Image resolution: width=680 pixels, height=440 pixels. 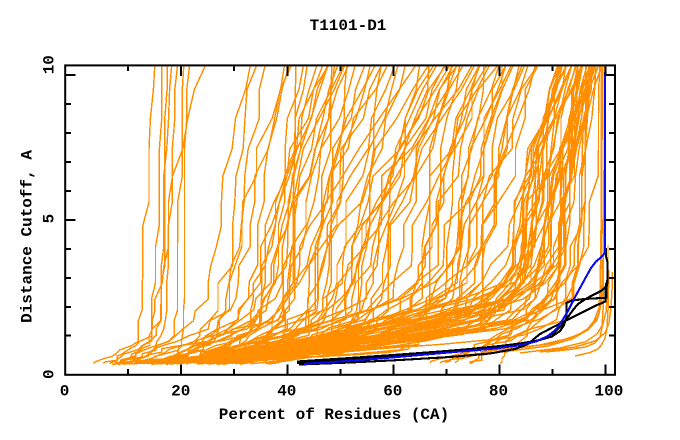 What do you see at coordinates (50, 219) in the screenshot?
I see `svg-text: 5` at bounding box center [50, 219].